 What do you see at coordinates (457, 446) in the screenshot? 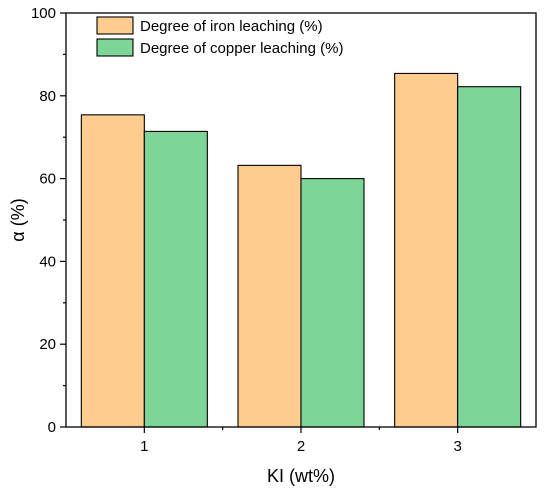
I see `x-tick-label: 3` at bounding box center [457, 446].